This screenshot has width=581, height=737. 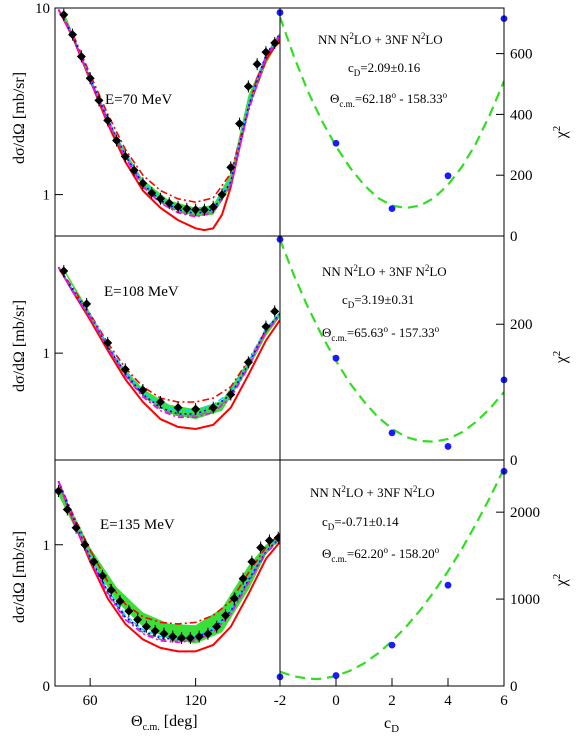 What do you see at coordinates (521, 115) in the screenshot?
I see `y-tick-label: 400` at bounding box center [521, 115].